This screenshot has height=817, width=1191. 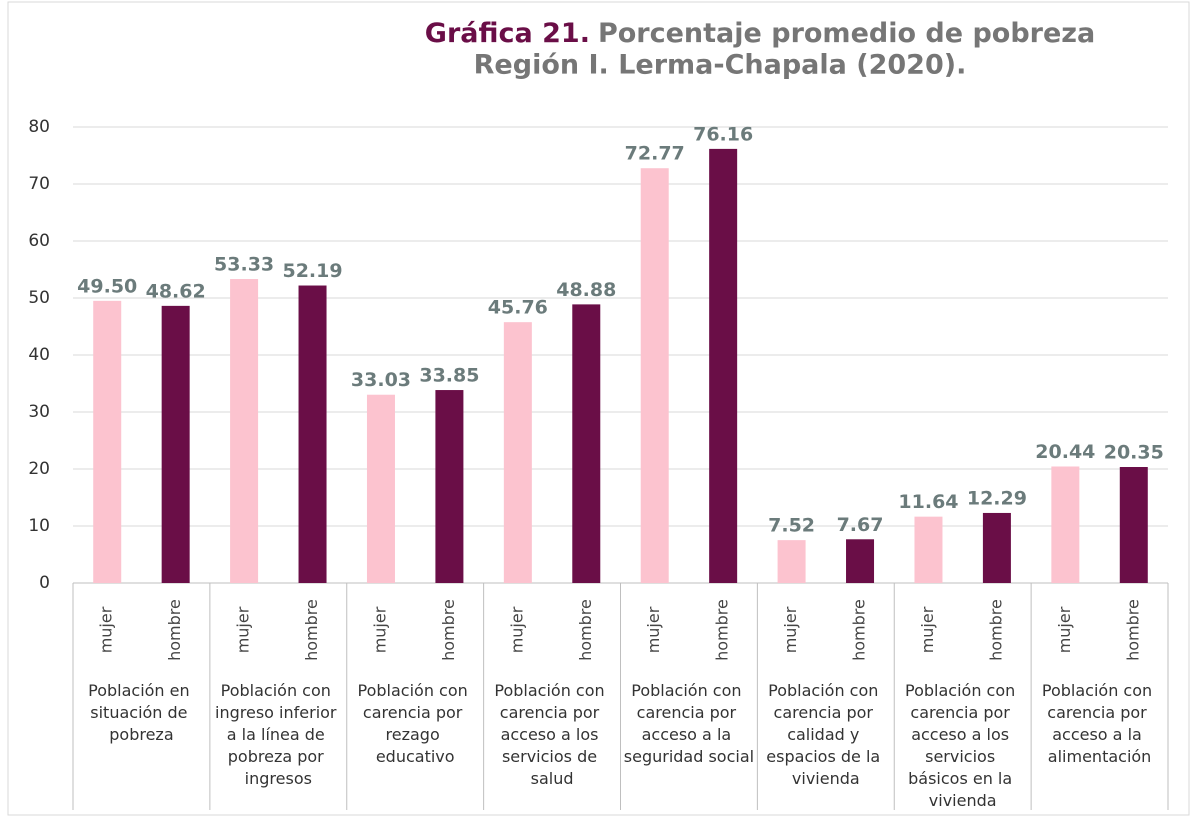 I want to click on value-label: 52.19, so click(x=312, y=271).